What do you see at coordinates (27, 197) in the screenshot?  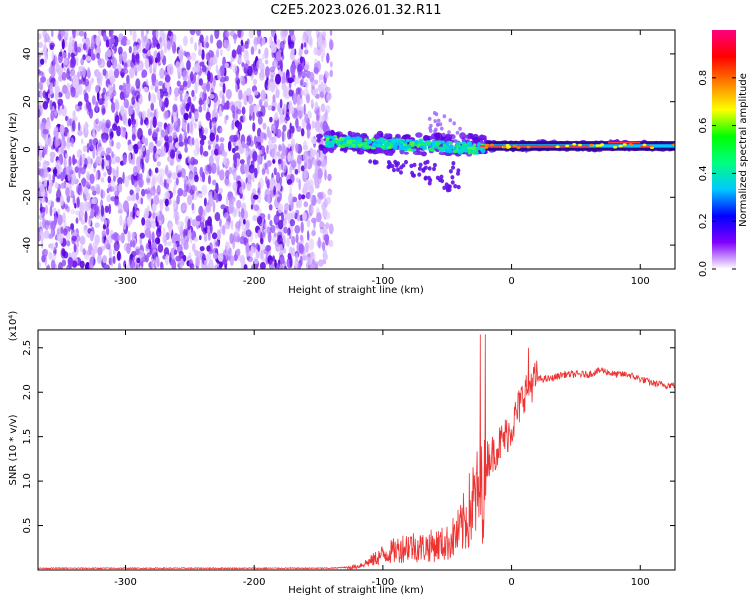 I see `spectrogram-ytick-label: -20` at bounding box center [27, 197].